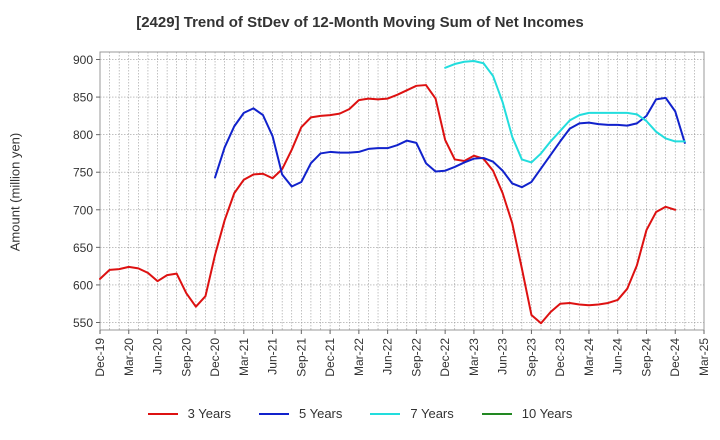  I want to click on legend-item-3-years: 3 Years, so click(189, 413).